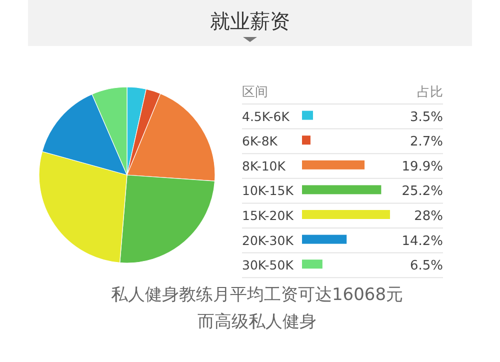 This screenshot has height=362, width=500. Describe the element at coordinates (260, 141) in the screenshot. I see `y-tick-label: 6K-8K` at that location.